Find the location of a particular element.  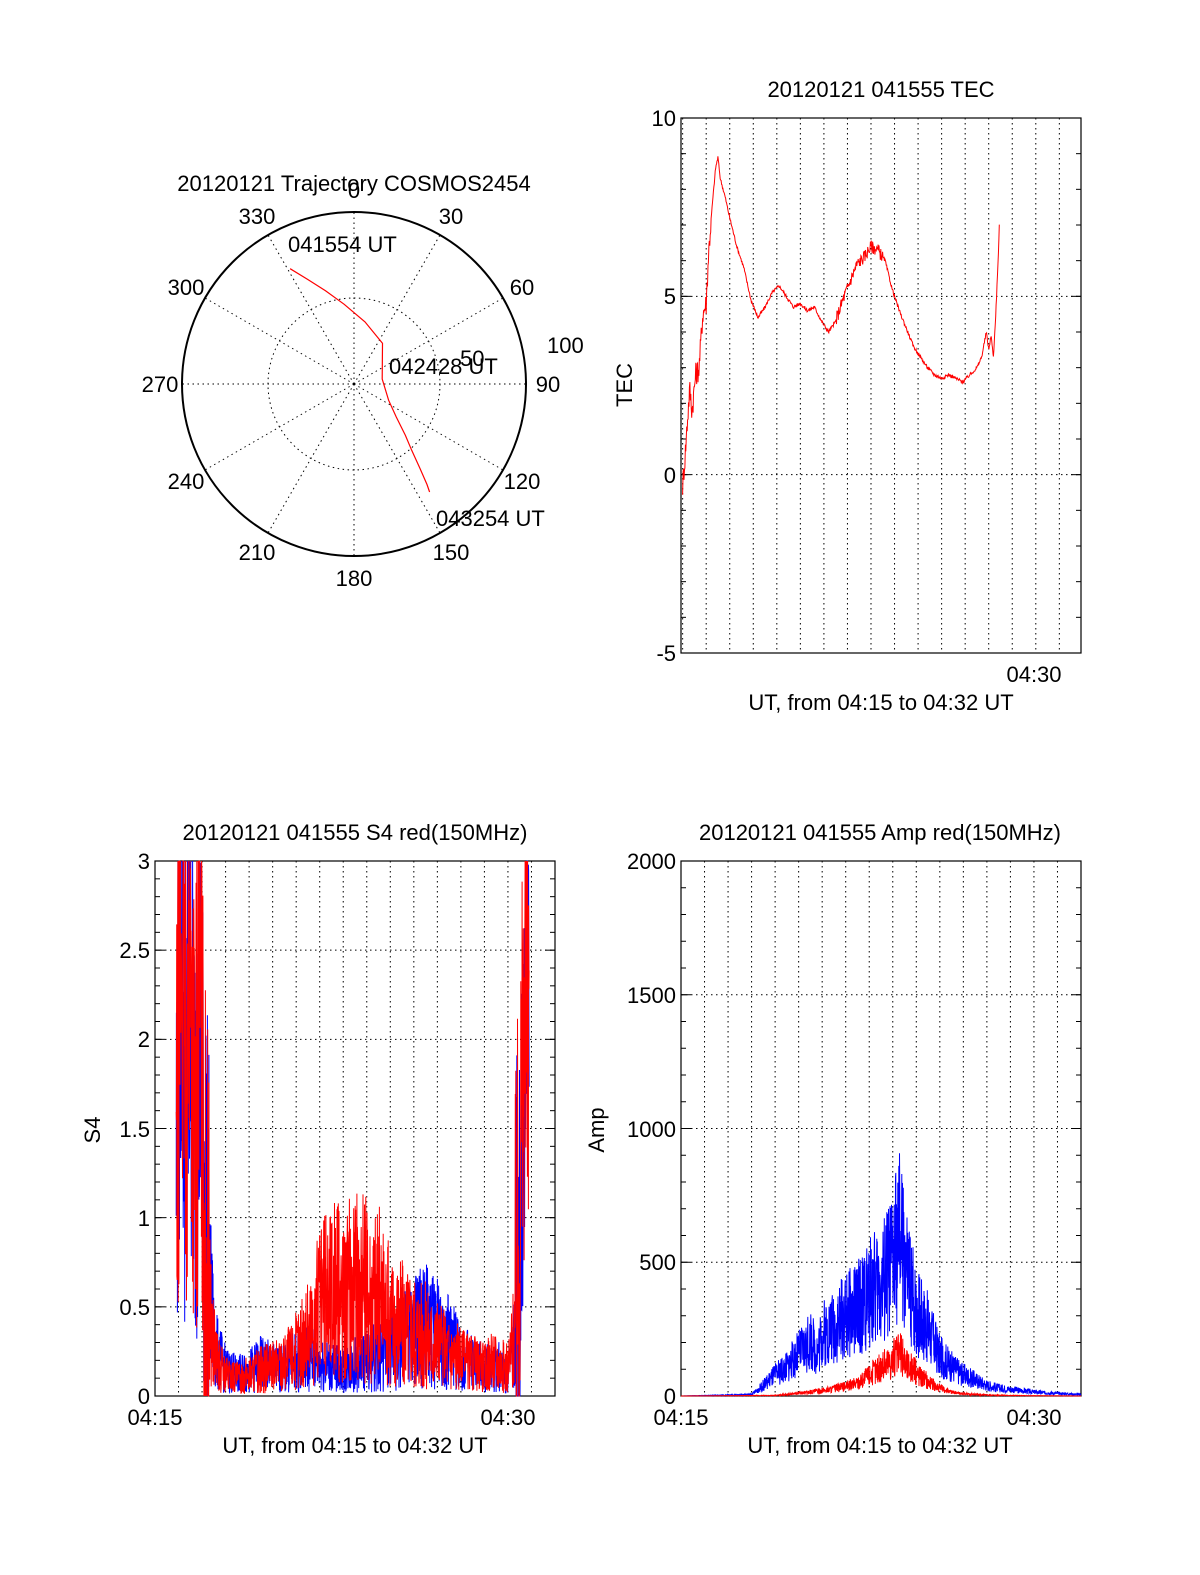

polar-angle-label-270: 270 is located at coordinates (160, 384).